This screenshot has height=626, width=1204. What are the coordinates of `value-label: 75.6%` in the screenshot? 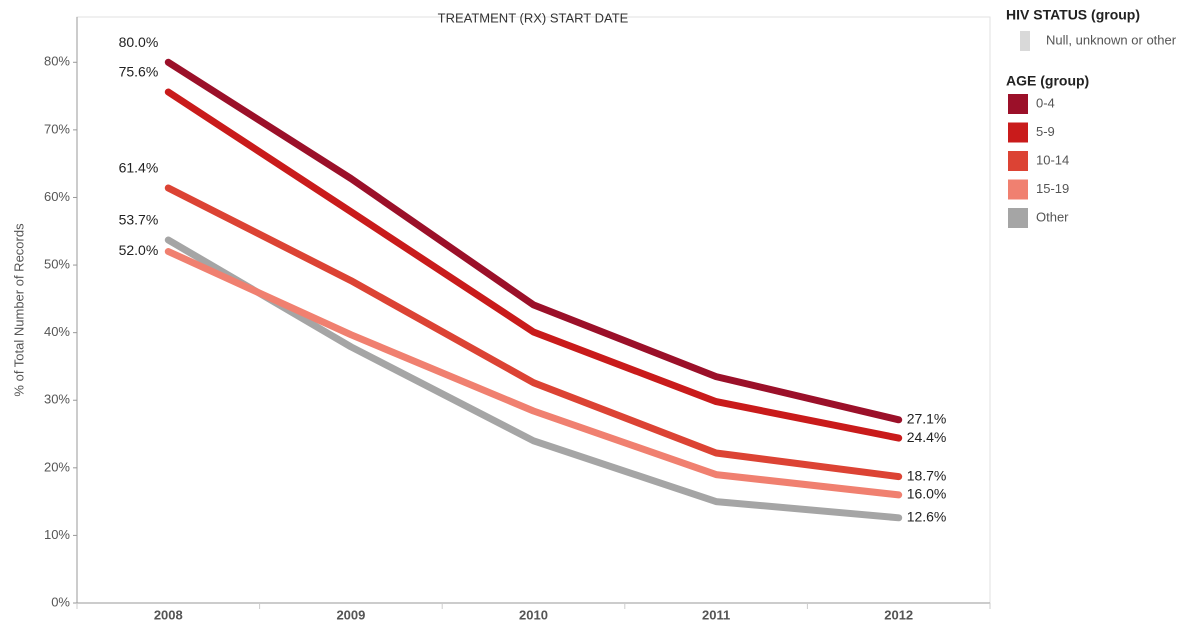 It's located at (139, 72).